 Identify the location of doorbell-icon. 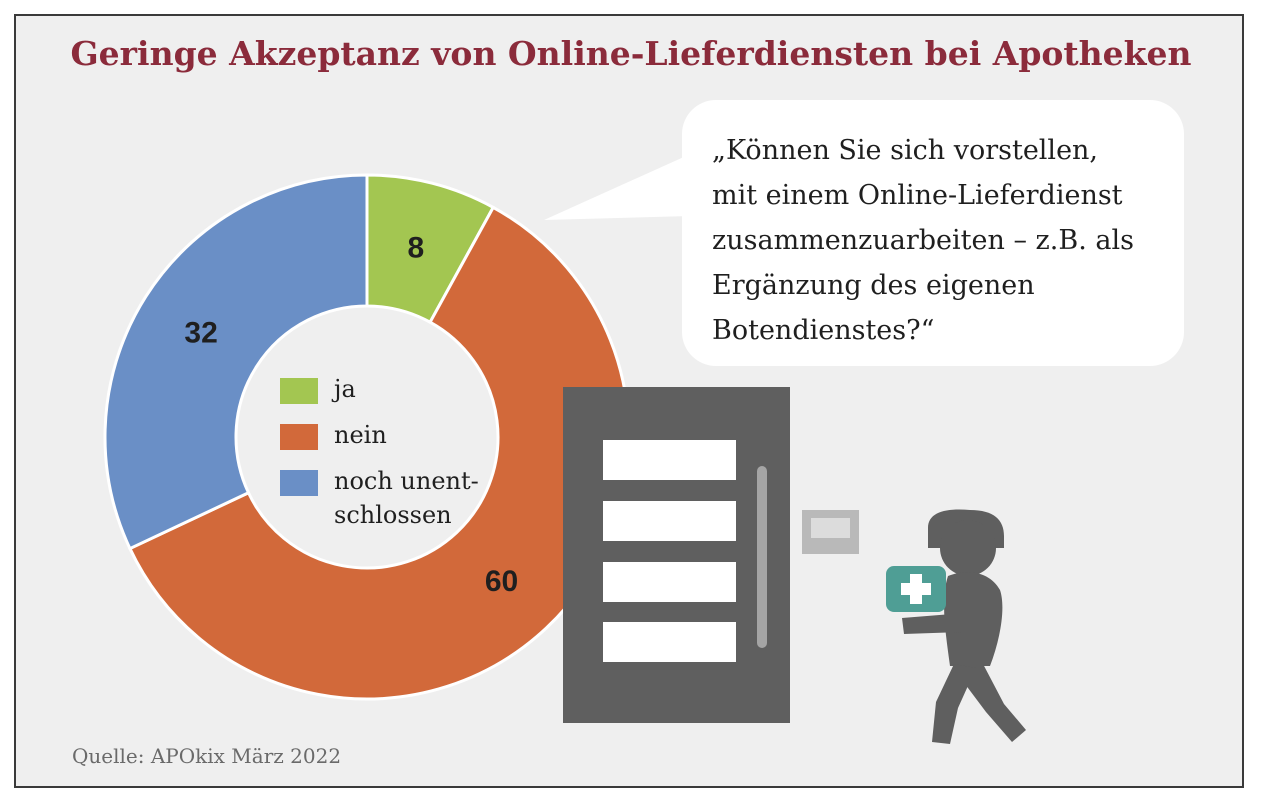
(830, 532).